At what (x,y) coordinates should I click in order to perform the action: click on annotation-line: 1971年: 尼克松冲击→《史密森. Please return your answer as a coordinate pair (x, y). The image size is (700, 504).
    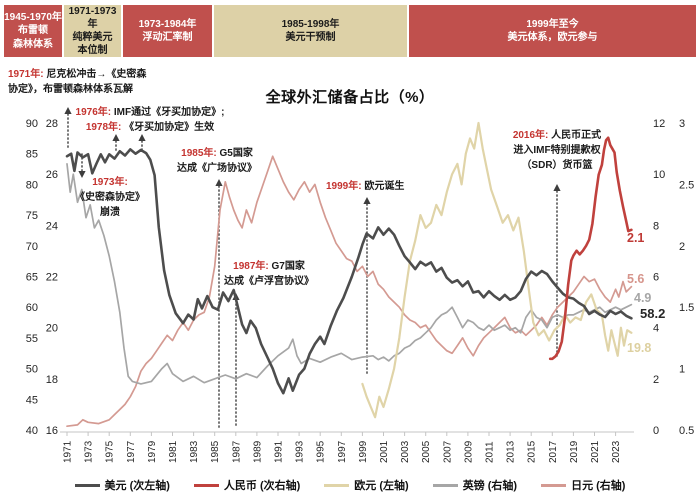
    Looking at the image, I should click on (124, 74).